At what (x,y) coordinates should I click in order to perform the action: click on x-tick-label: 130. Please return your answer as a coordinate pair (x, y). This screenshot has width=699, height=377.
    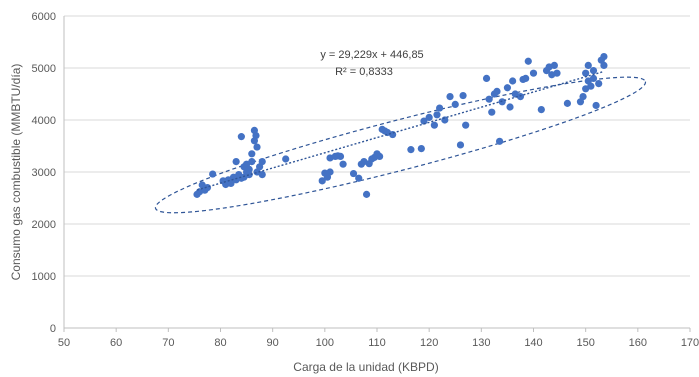
    Looking at the image, I should click on (481, 343).